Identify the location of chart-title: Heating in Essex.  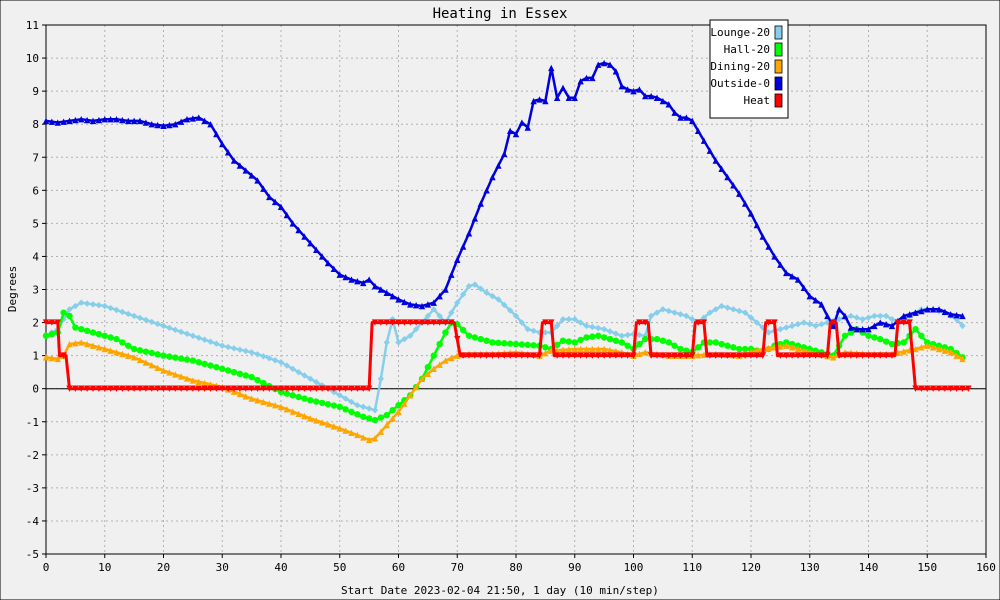
(500, 14).